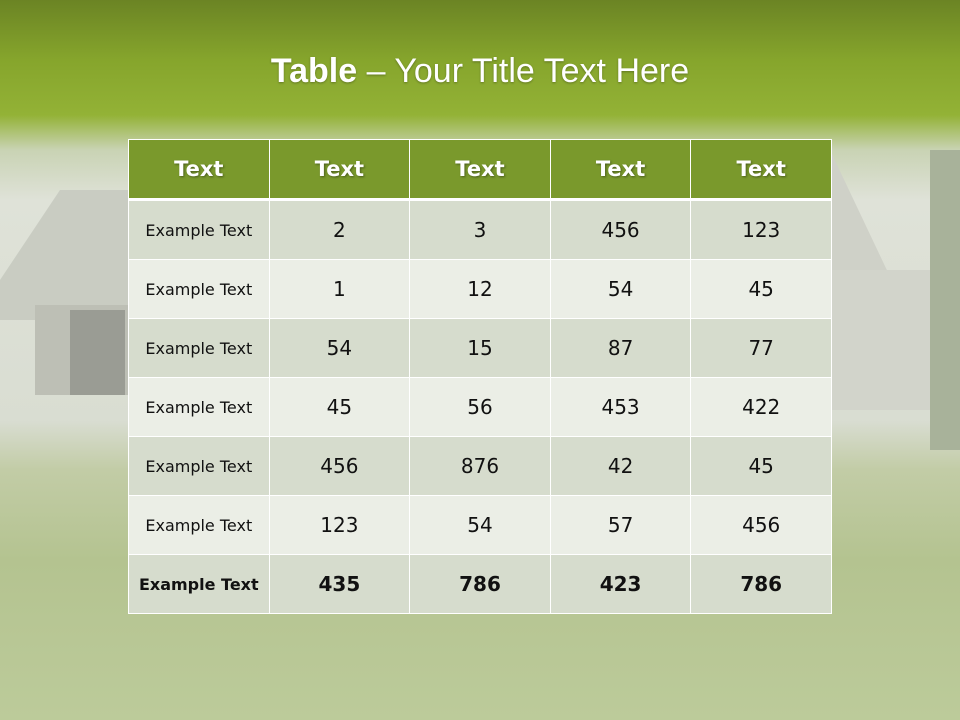  I want to click on total-row: Example Text 435 786 423 786, so click(480, 584).